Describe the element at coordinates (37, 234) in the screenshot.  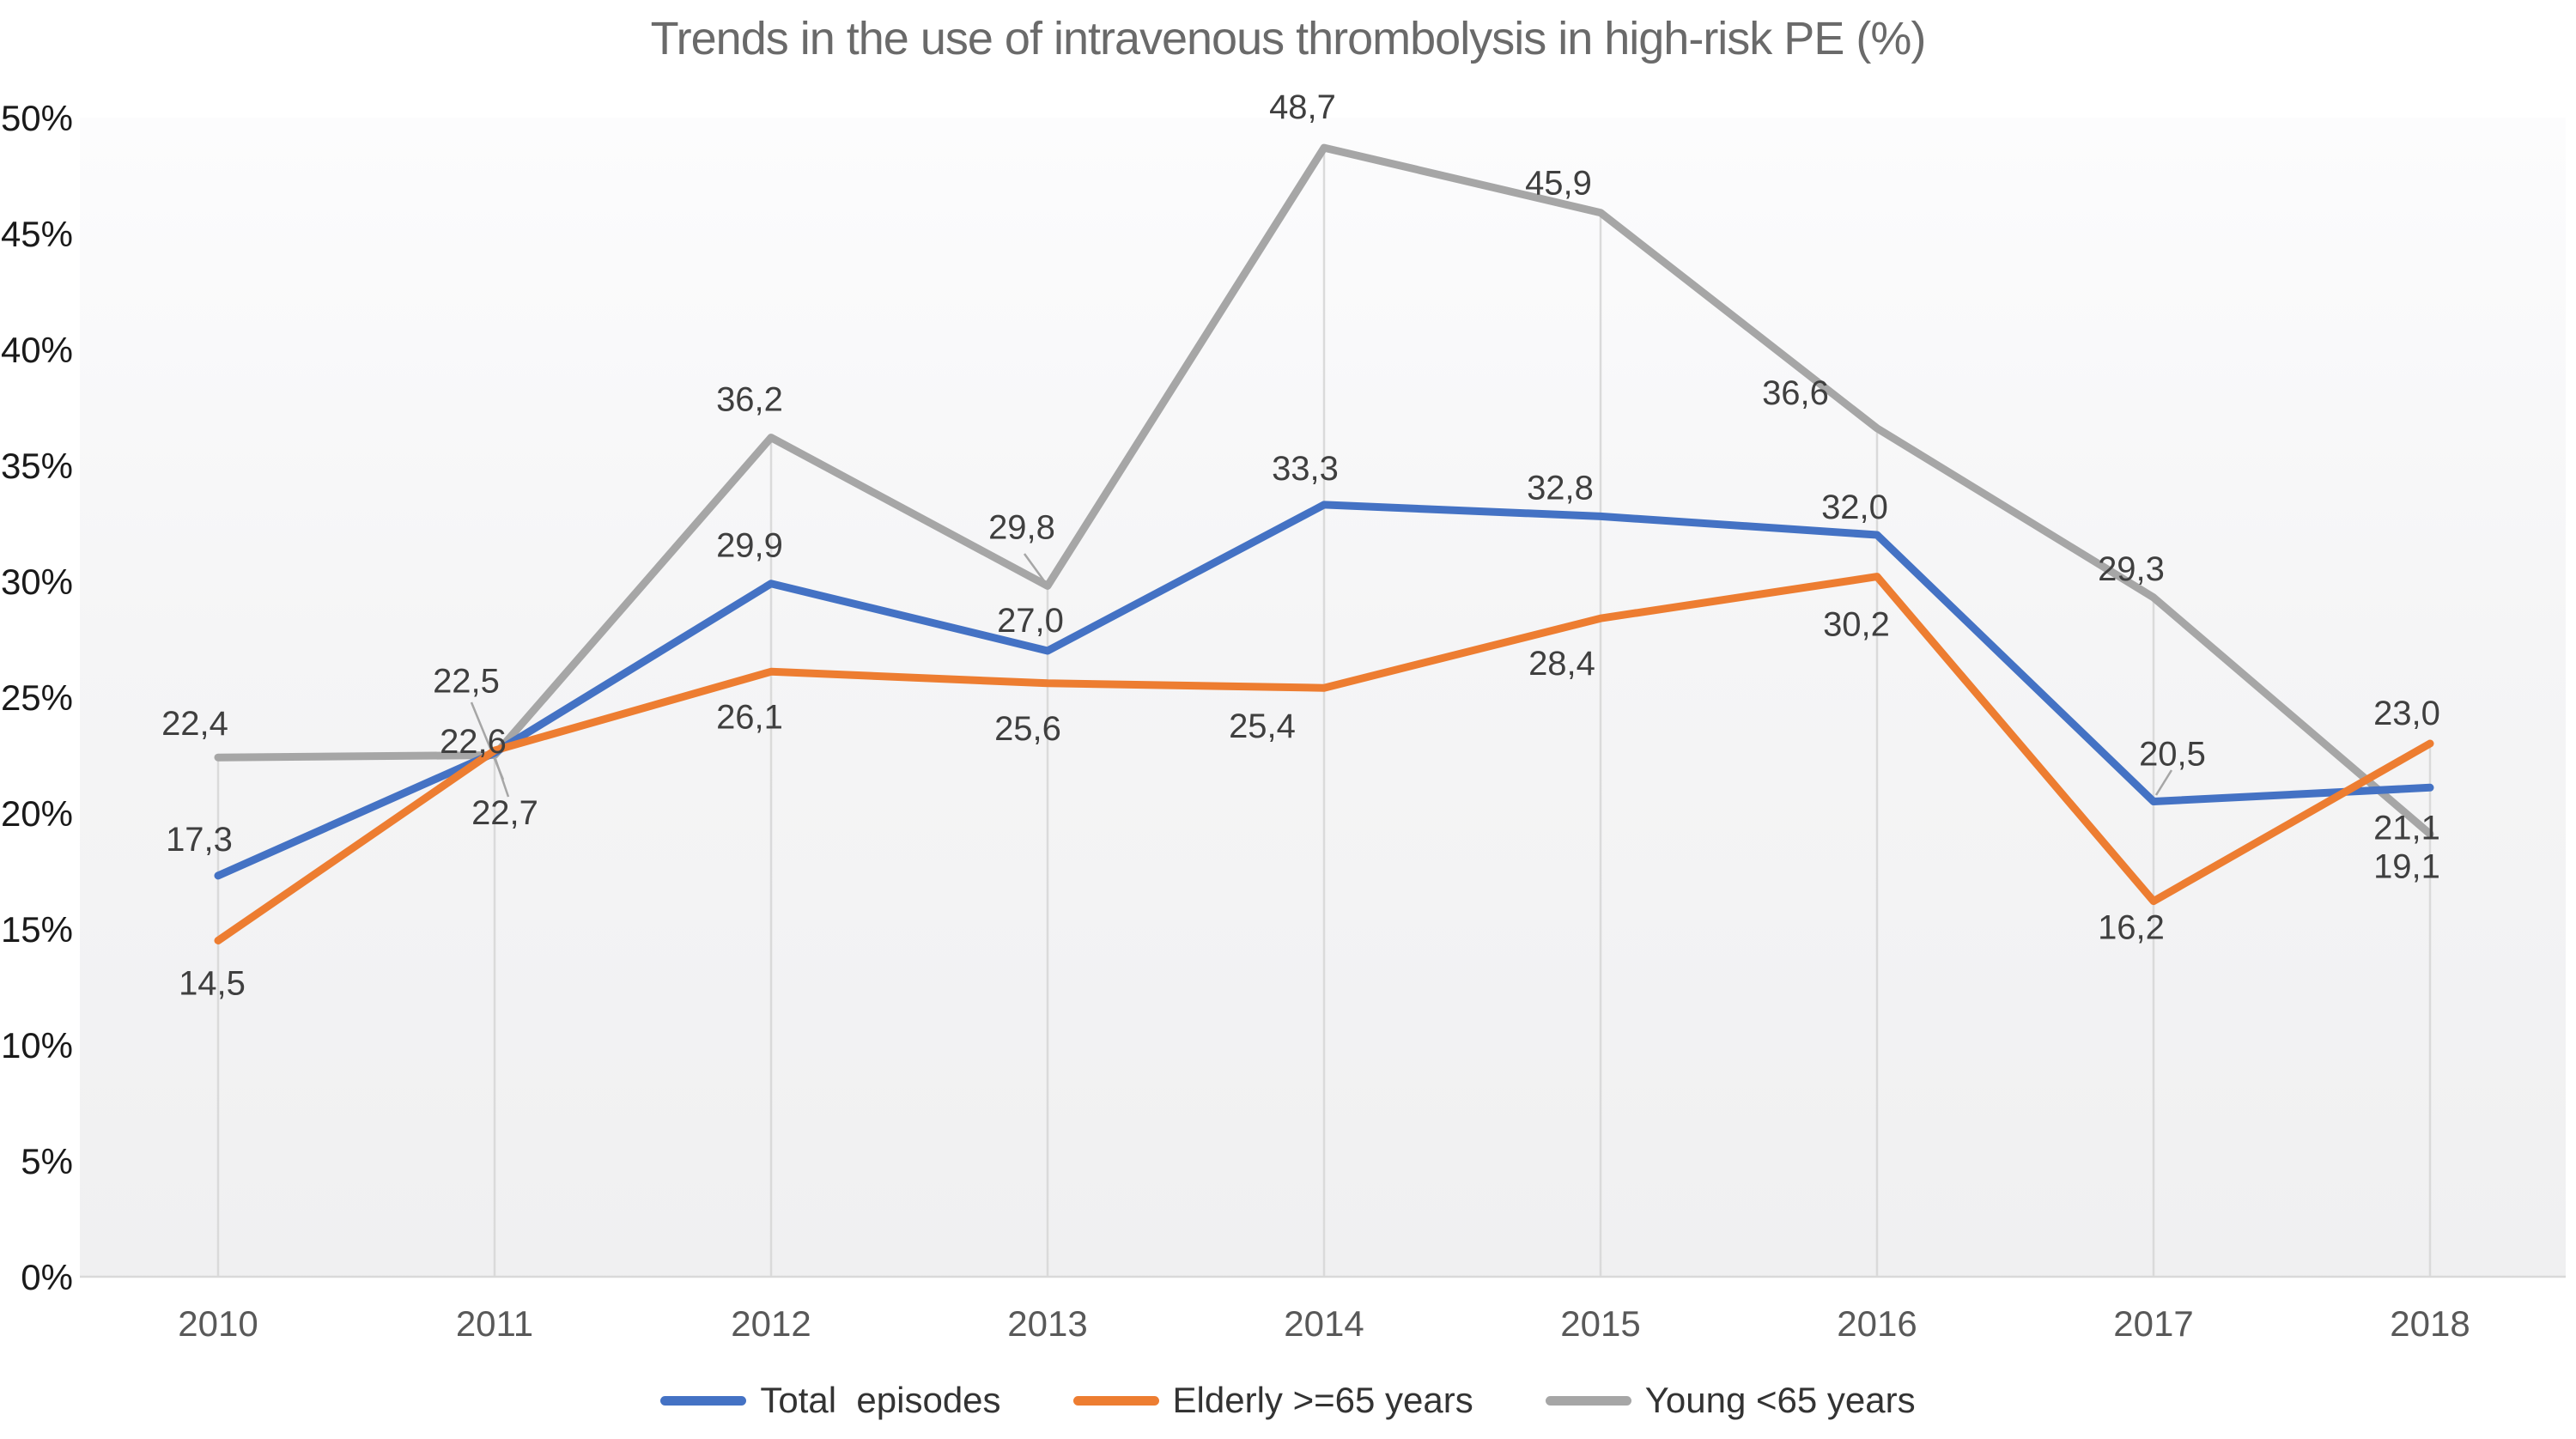
I see `y-axis-tick-label: 45%` at that location.